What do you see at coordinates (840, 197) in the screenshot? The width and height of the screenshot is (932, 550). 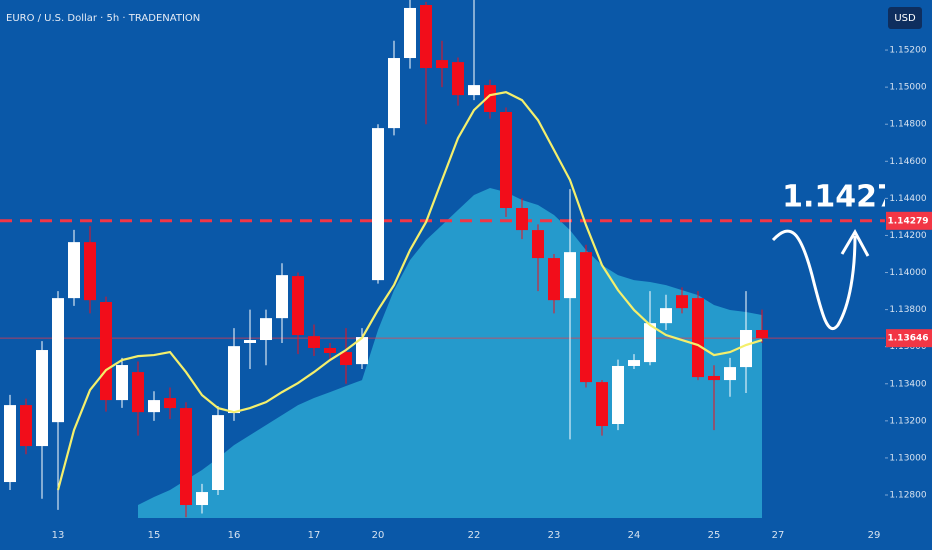 I see `annotation: 1.1427` at bounding box center [840, 197].